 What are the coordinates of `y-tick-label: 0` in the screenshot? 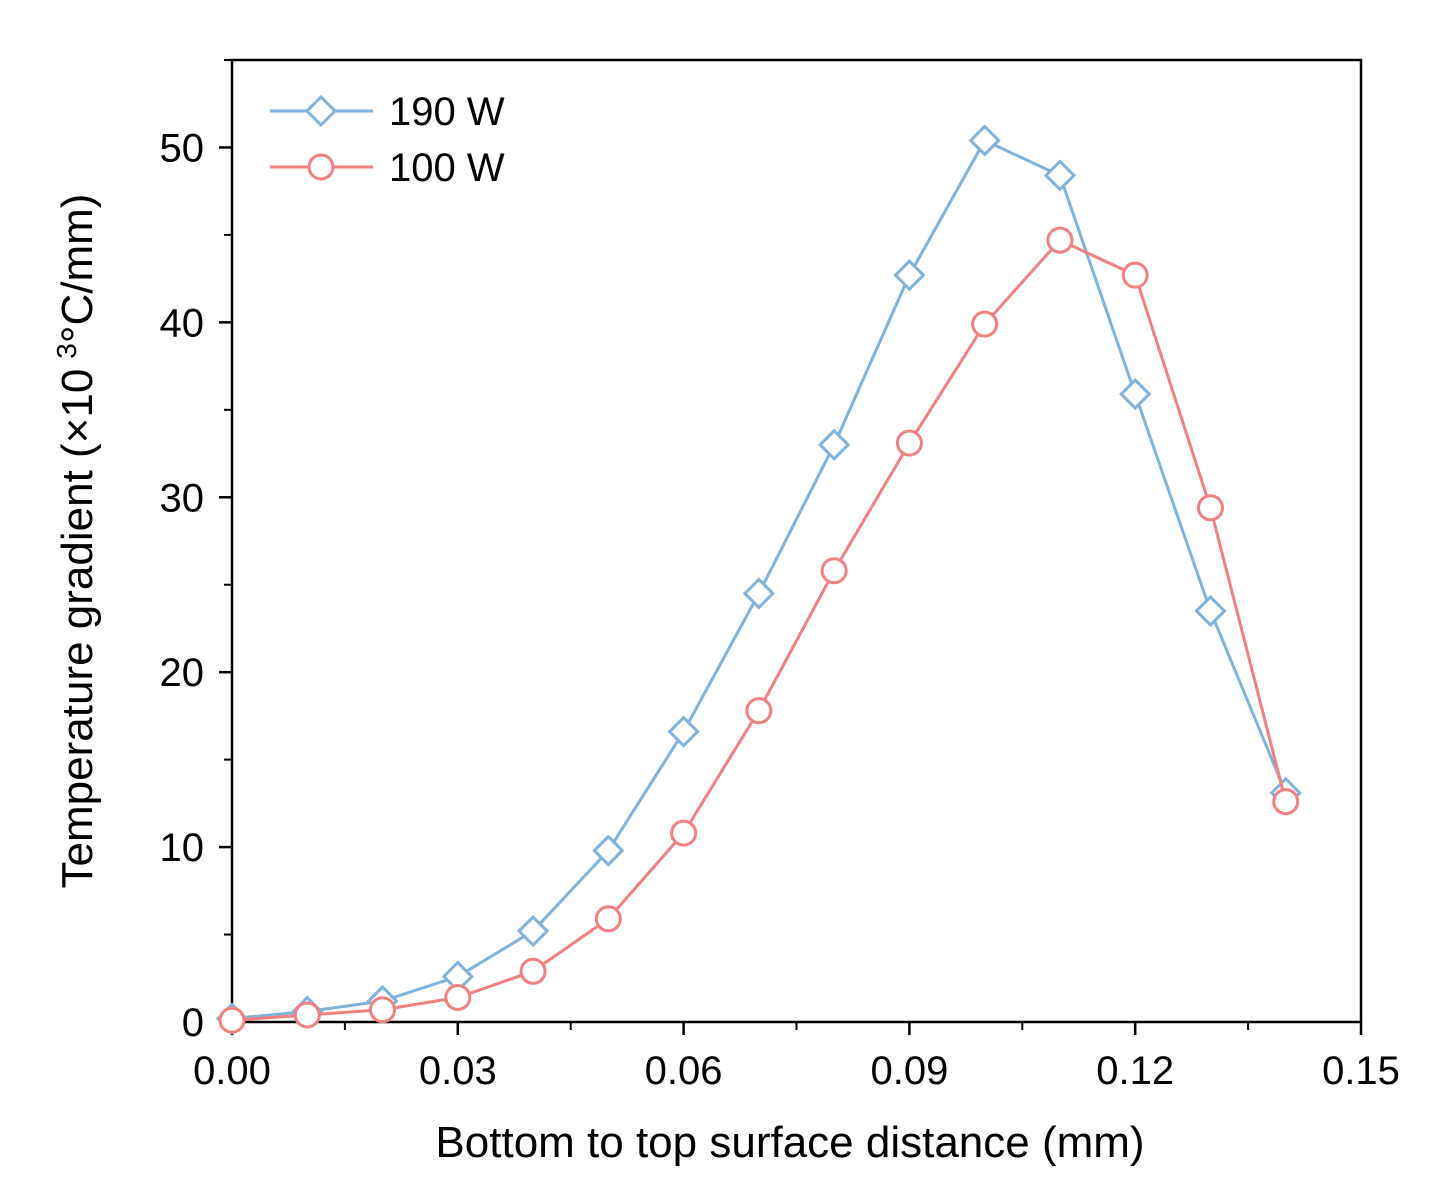 It's located at (193, 1023).